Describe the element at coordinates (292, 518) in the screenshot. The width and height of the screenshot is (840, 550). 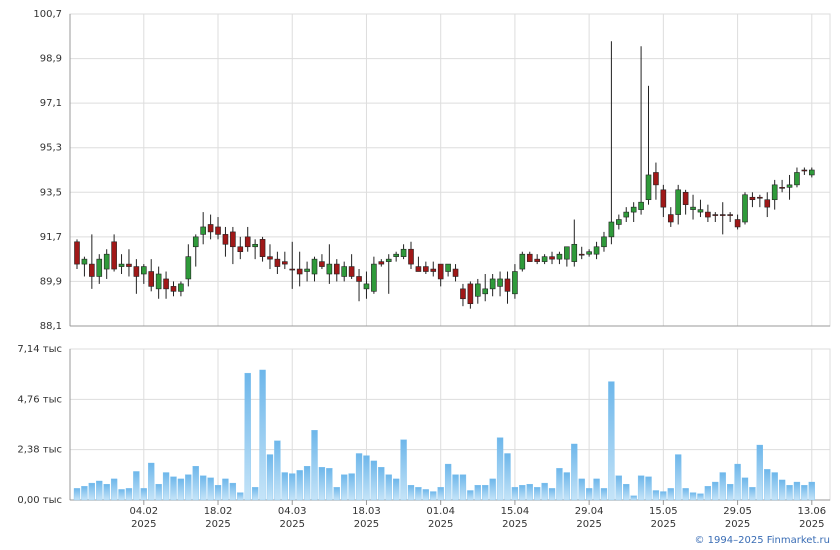
I see `x-tick-label: 04.03 2025` at that location.